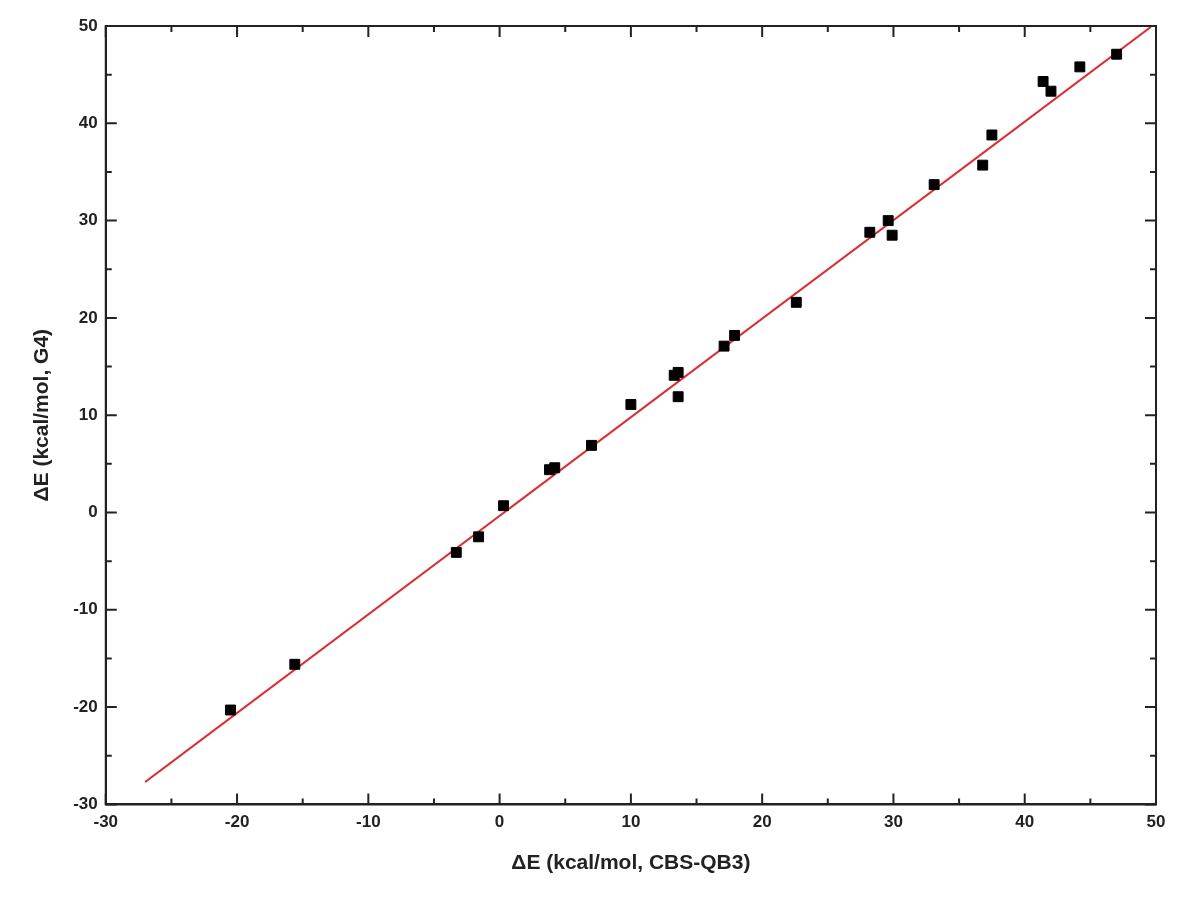 This screenshot has height=906, width=1186. Describe the element at coordinates (237, 822) in the screenshot. I see `x-tick-label: -20` at that location.